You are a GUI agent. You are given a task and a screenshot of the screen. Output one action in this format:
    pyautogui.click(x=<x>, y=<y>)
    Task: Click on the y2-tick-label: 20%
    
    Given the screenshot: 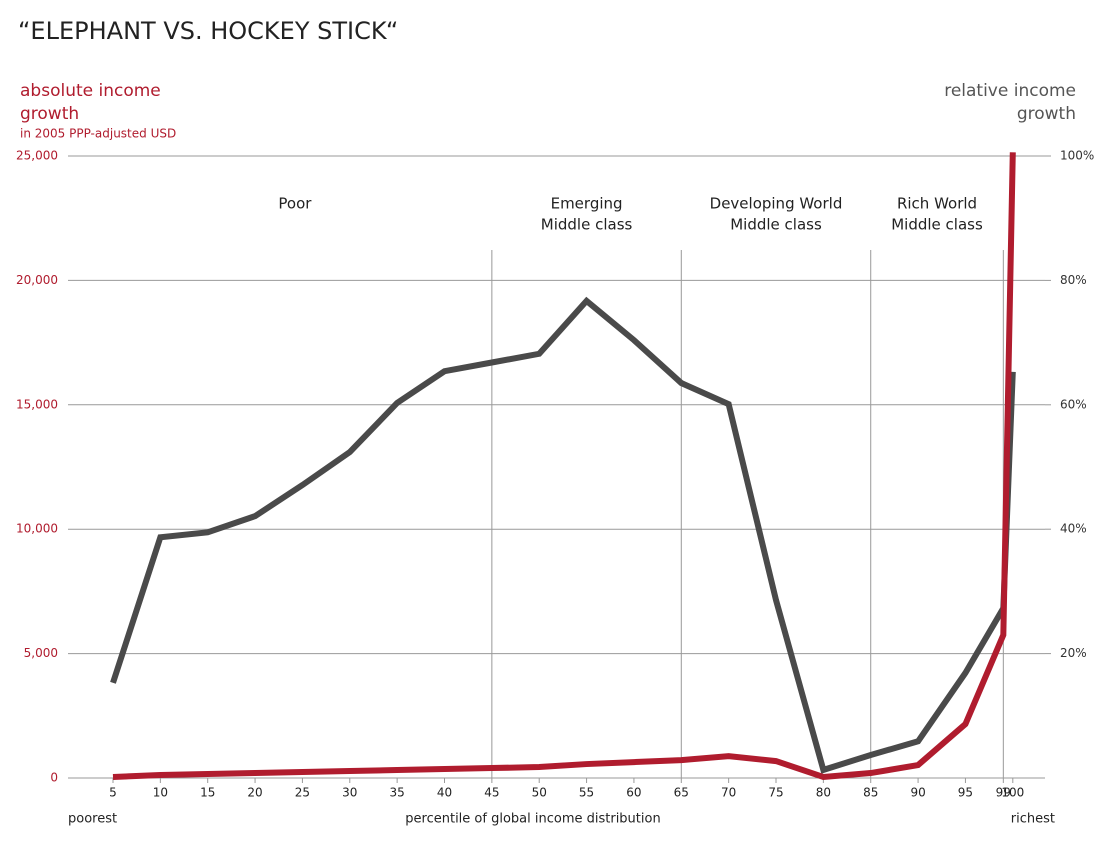 What is the action you would take?
    pyautogui.click(x=1073, y=653)
    